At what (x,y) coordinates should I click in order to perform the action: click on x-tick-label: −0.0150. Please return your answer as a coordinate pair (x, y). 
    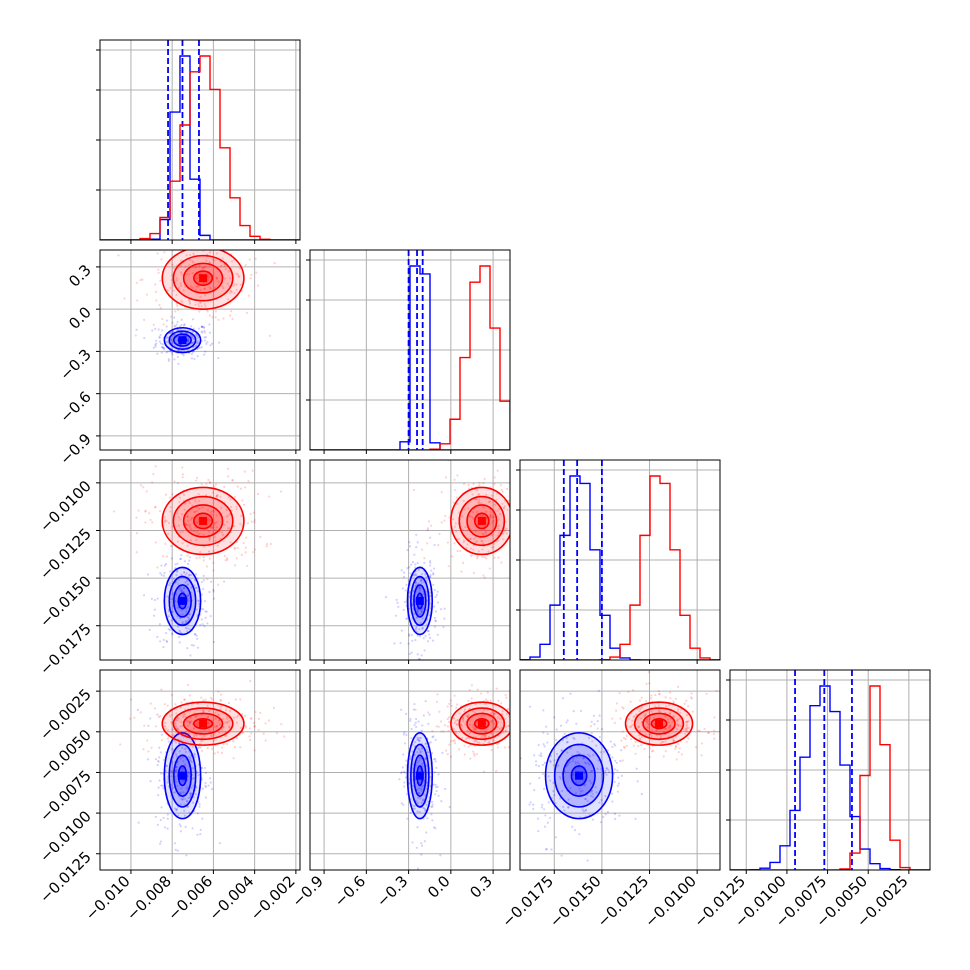
    Looking at the image, I should click on (575, 901).